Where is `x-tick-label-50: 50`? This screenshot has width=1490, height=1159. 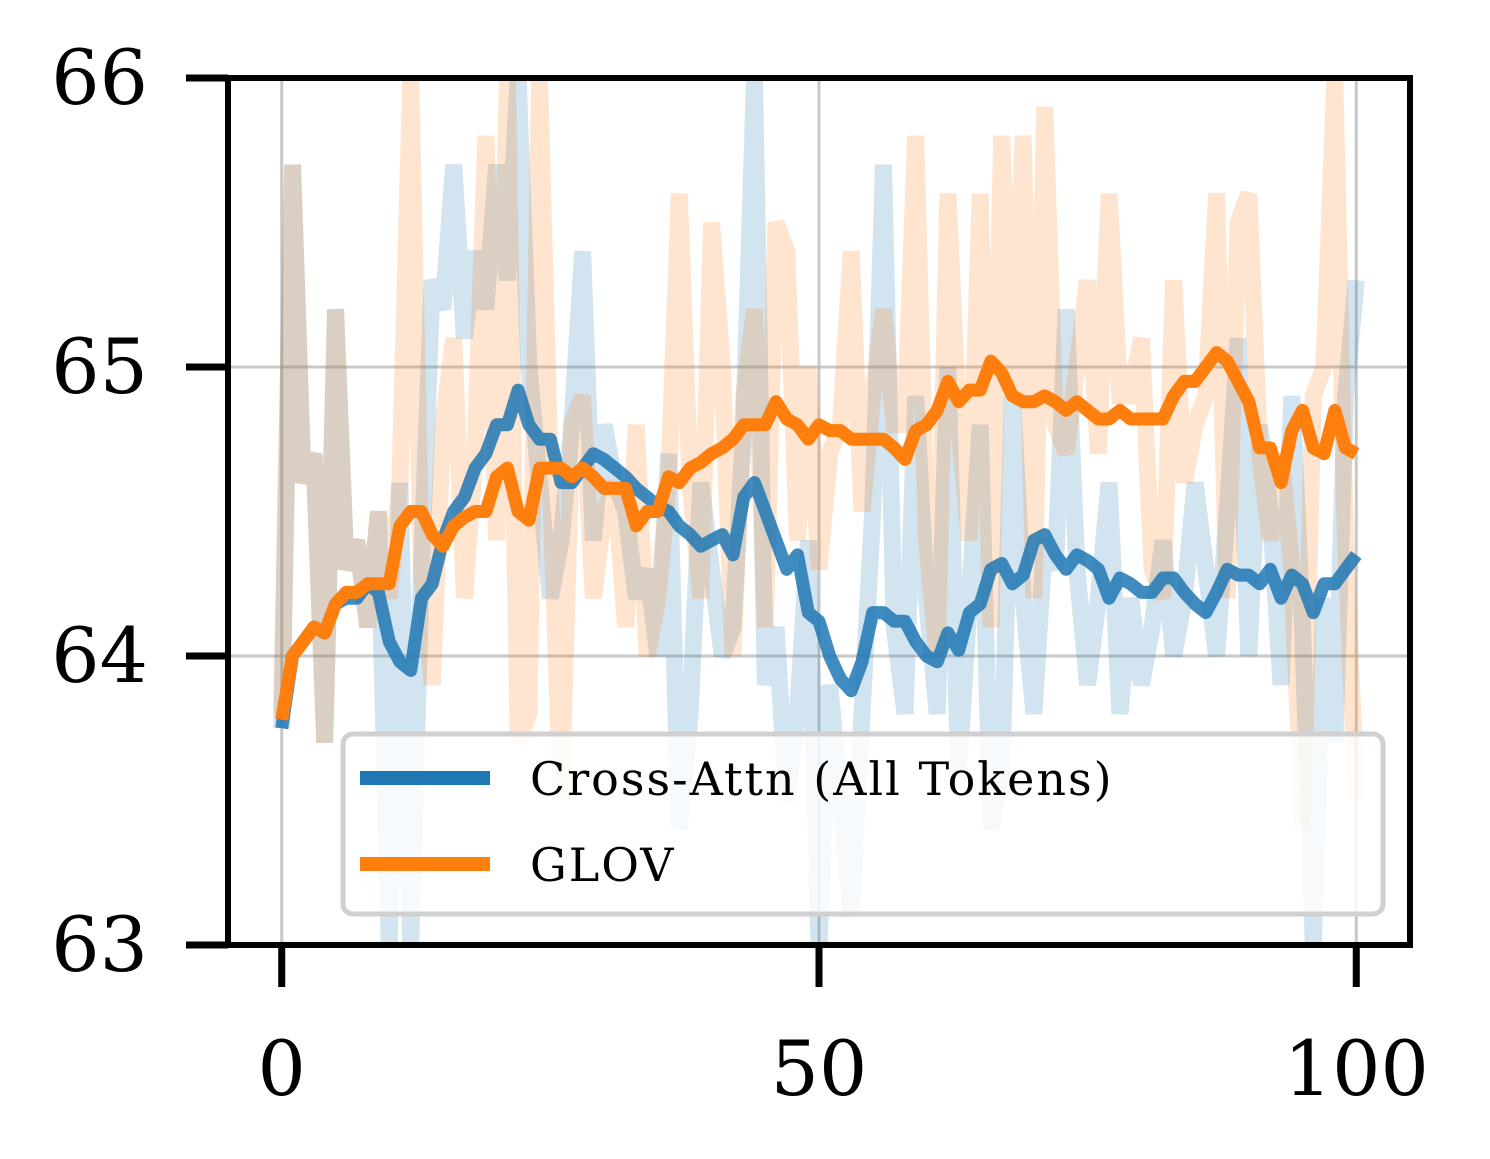 x-tick-label-50: 50 is located at coordinates (819, 1068).